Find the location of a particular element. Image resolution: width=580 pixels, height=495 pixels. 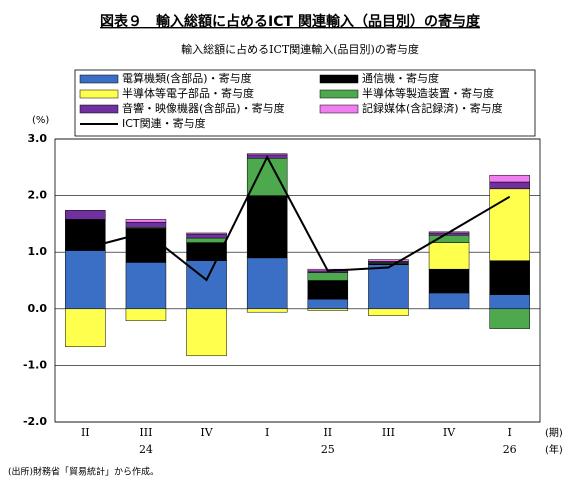

y-tick-label: 2.0 is located at coordinates (38, 195).